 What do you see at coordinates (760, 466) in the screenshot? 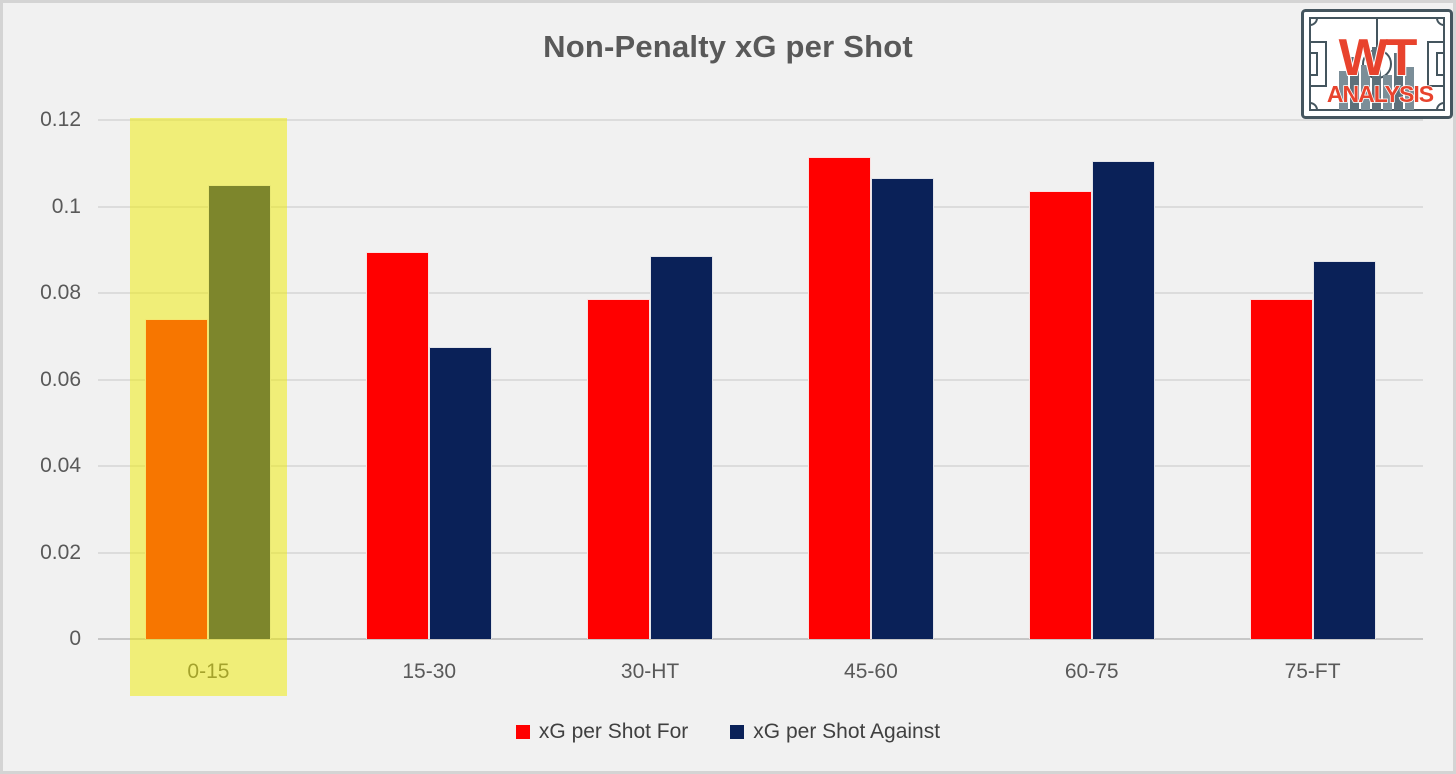
I see `gridline-0.04` at bounding box center [760, 466].